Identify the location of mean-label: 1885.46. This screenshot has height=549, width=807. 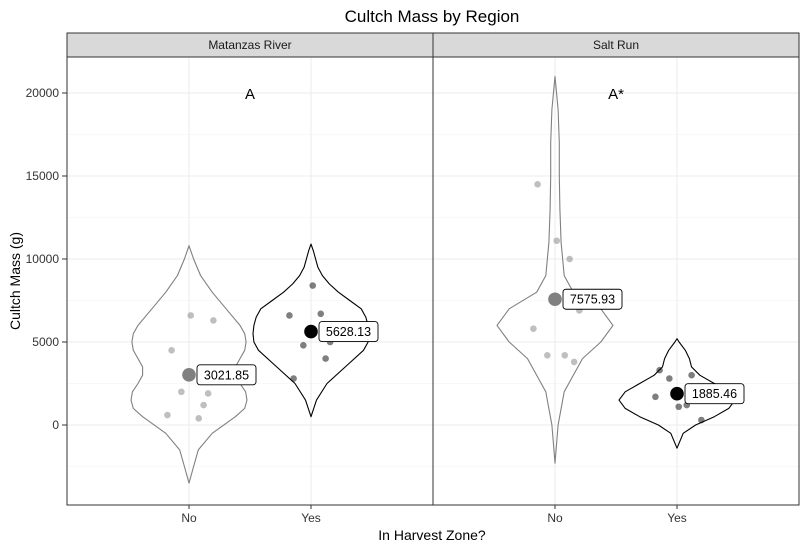
(714, 394).